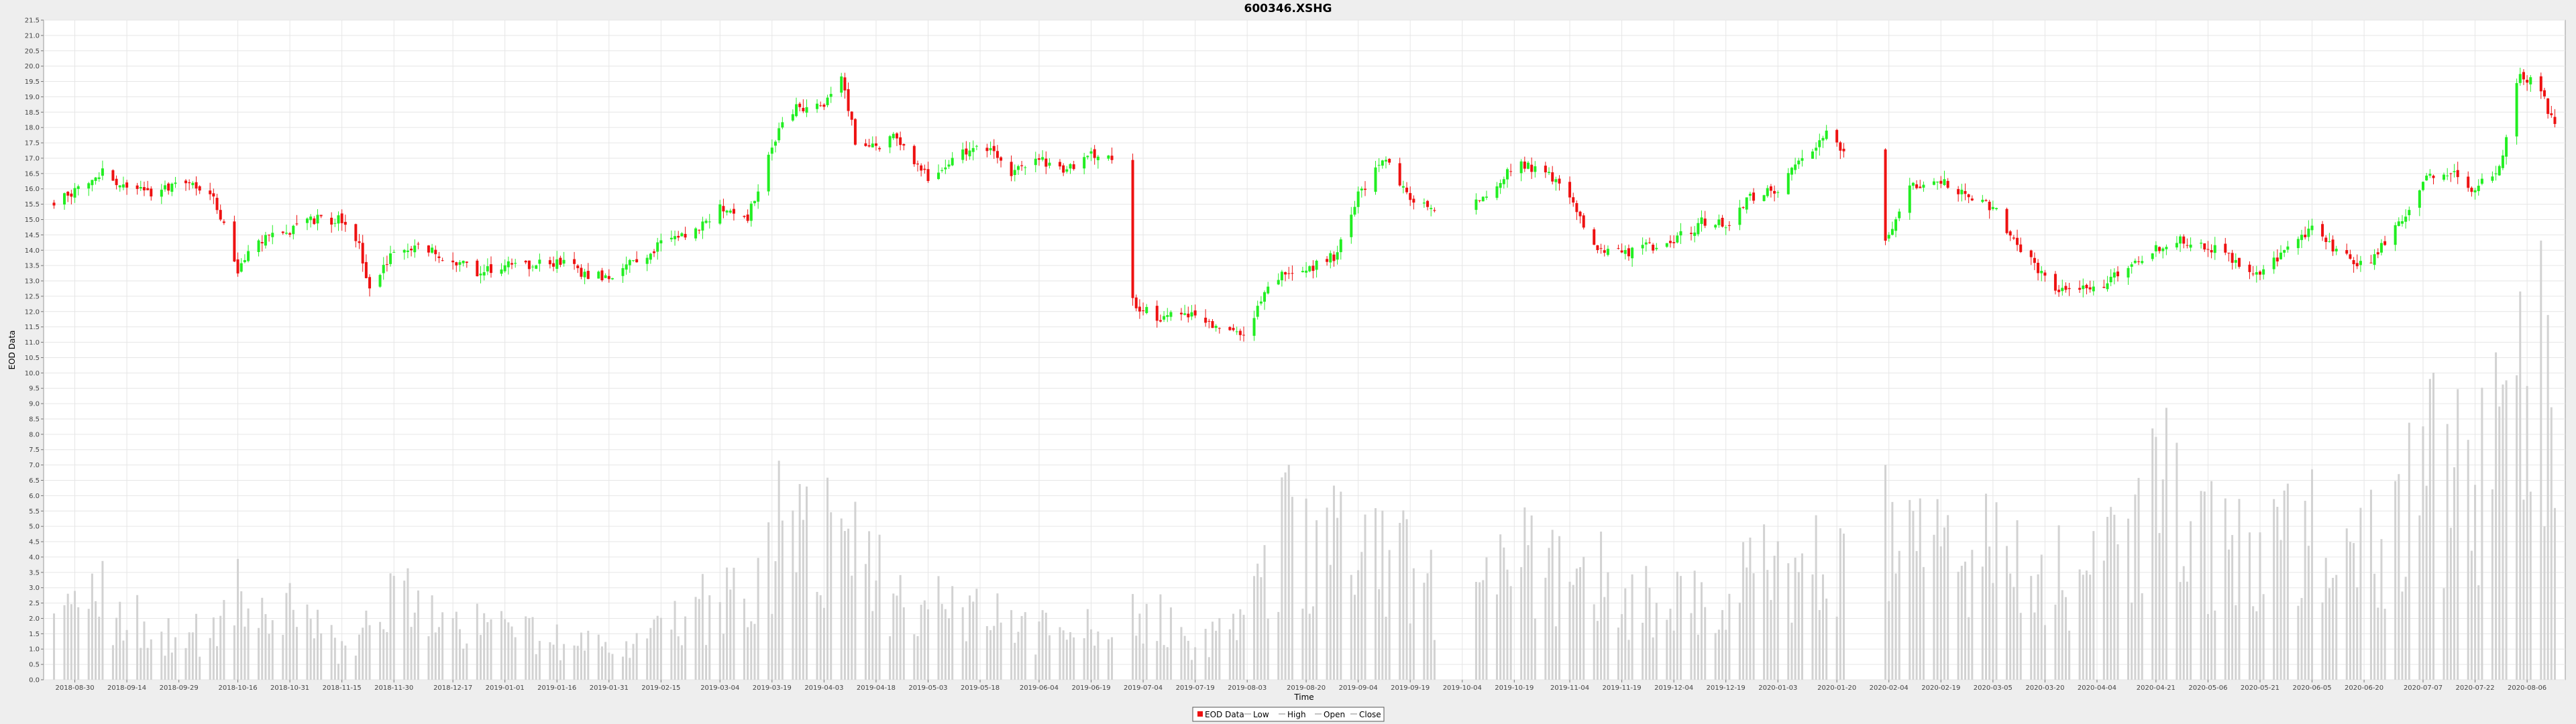  I want to click on legend-high-label: High, so click(1296, 714).